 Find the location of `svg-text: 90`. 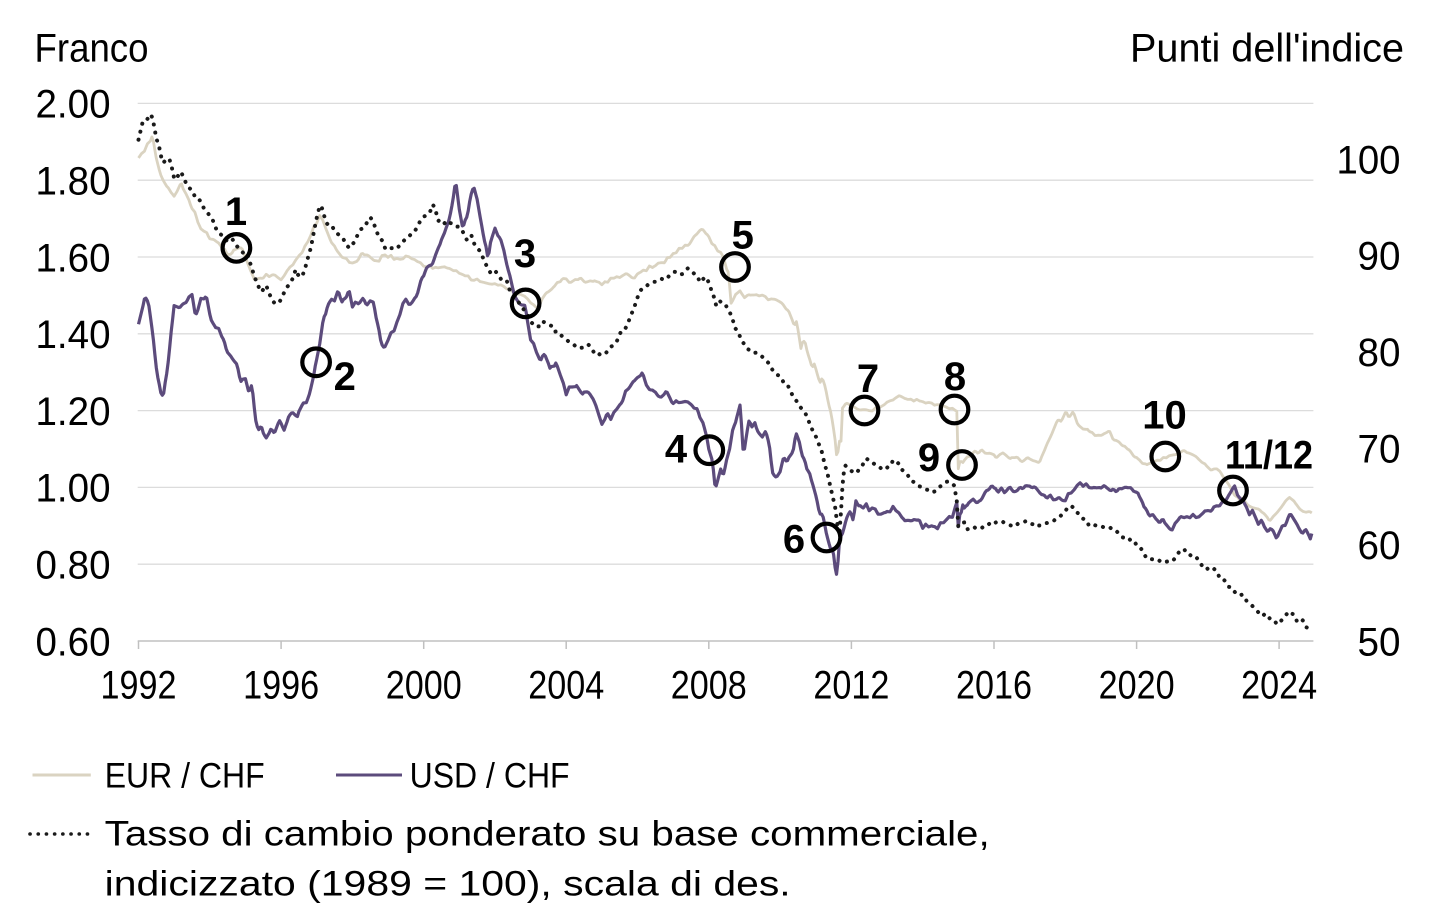

svg-text: 90 is located at coordinates (1379, 257).